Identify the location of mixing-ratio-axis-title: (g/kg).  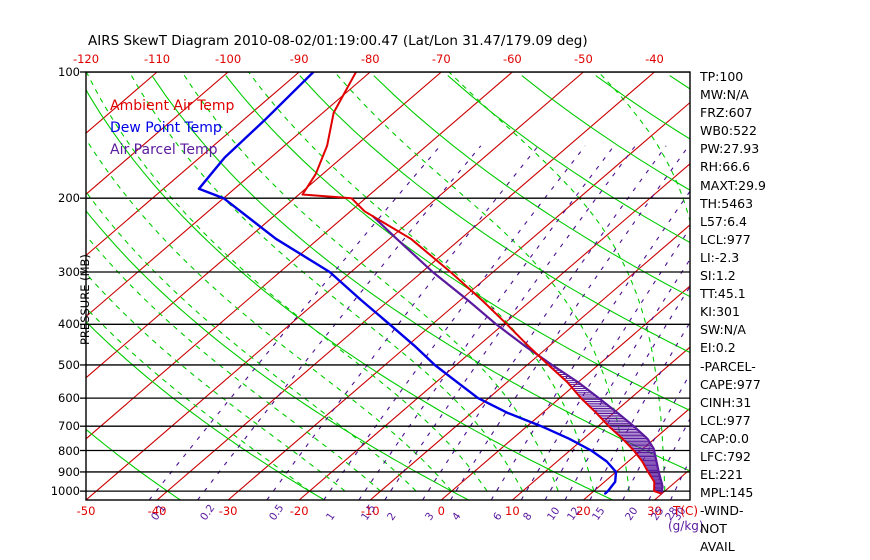
(686, 526).